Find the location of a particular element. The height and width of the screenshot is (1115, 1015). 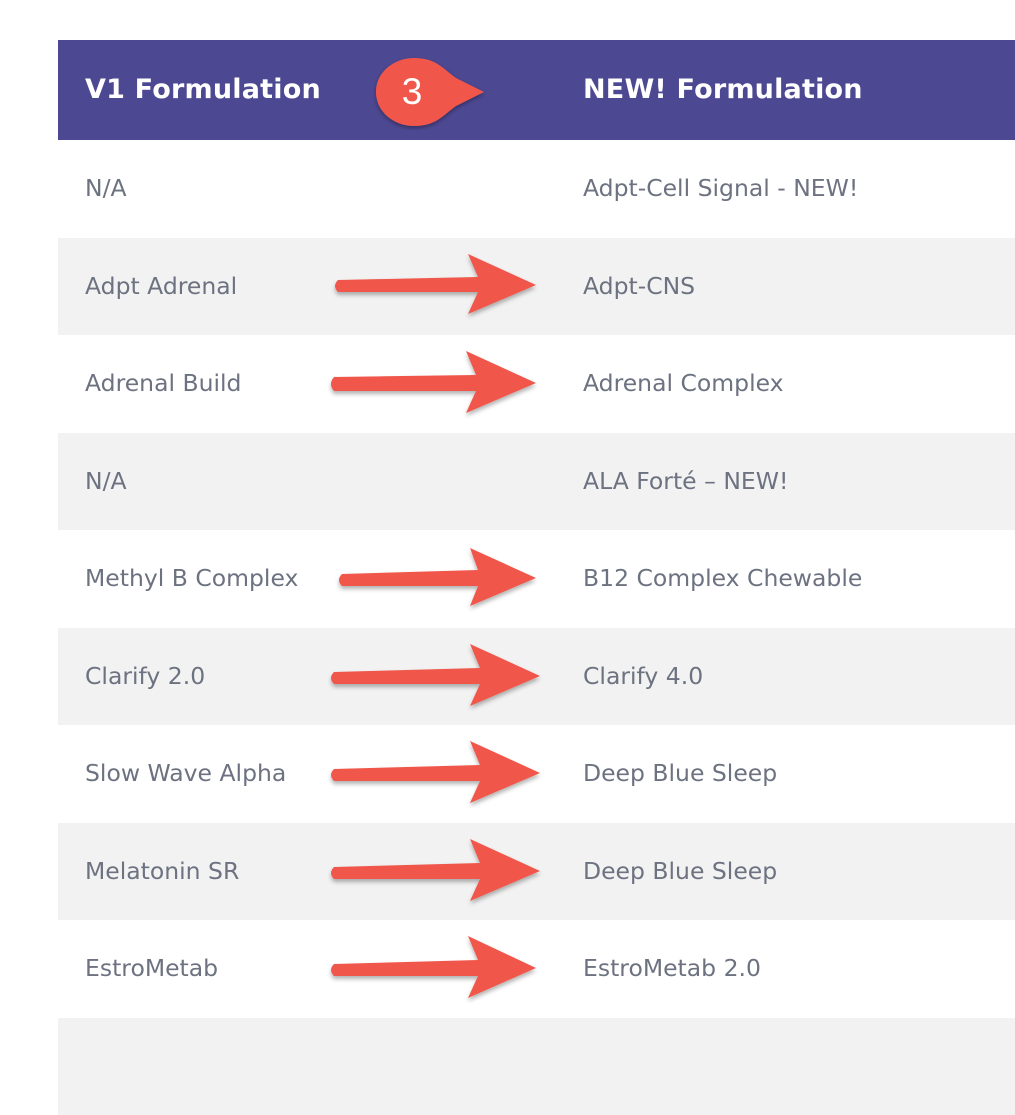

new-cell: Adpt-CNS is located at coordinates (639, 287).